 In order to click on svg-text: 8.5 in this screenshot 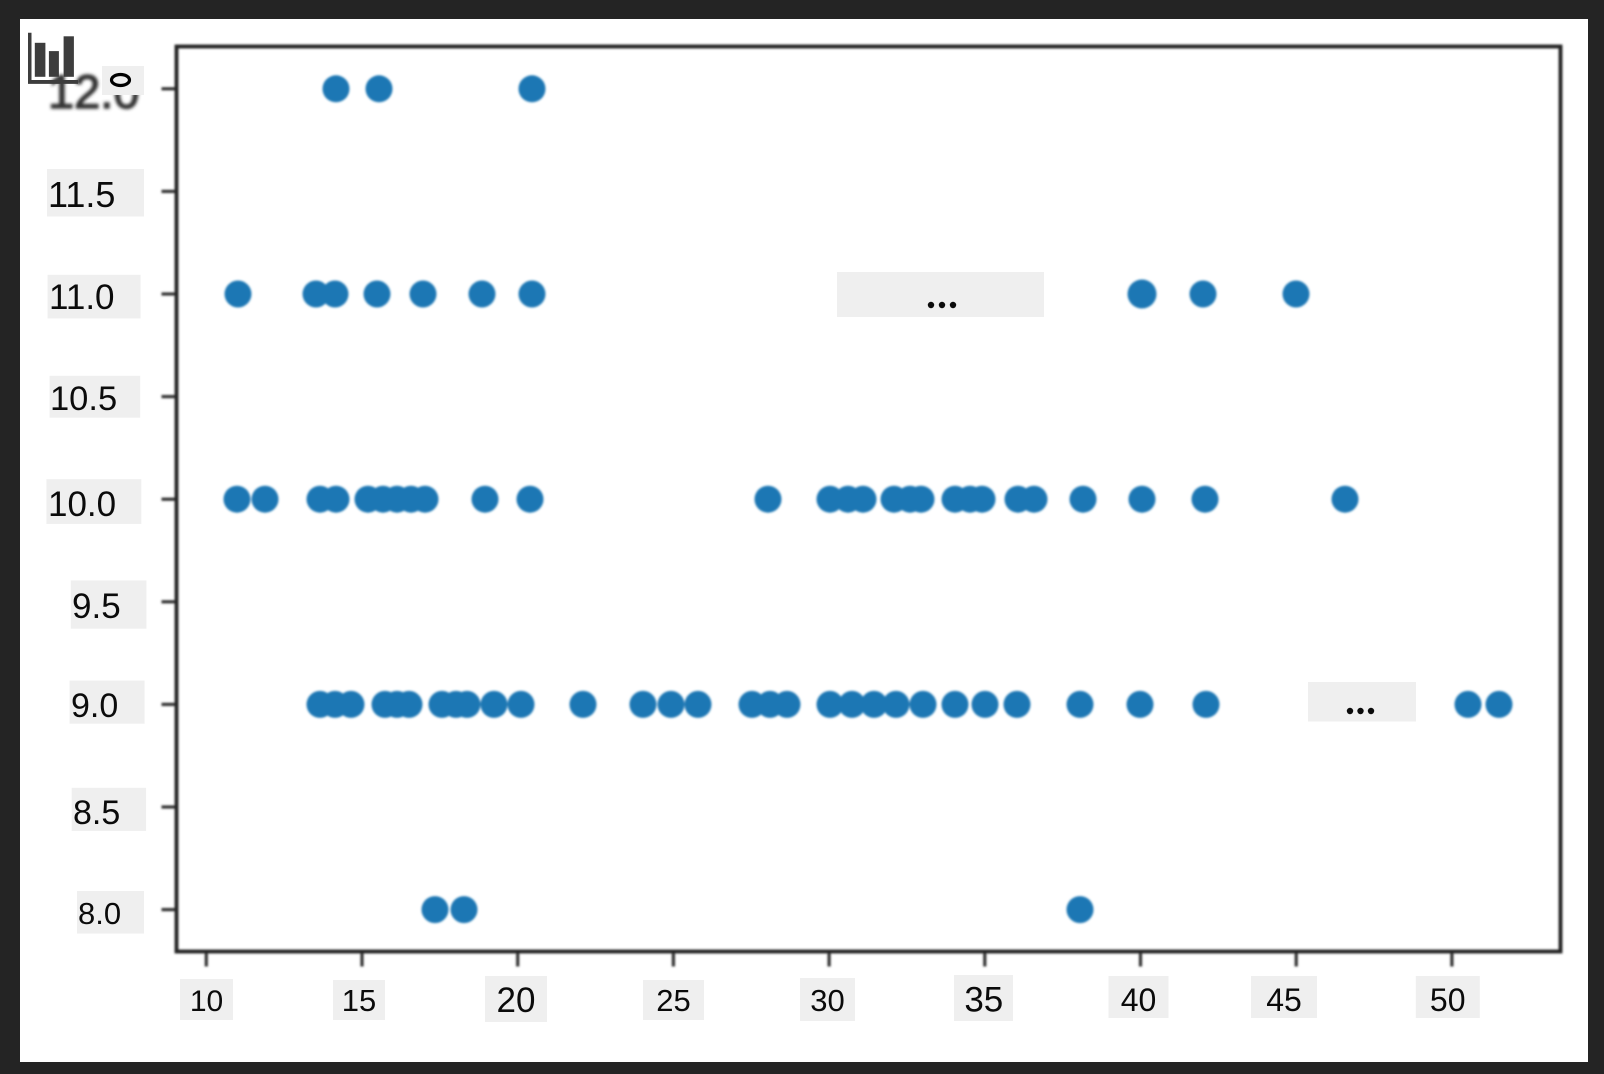, I will do `click(96, 813)`.